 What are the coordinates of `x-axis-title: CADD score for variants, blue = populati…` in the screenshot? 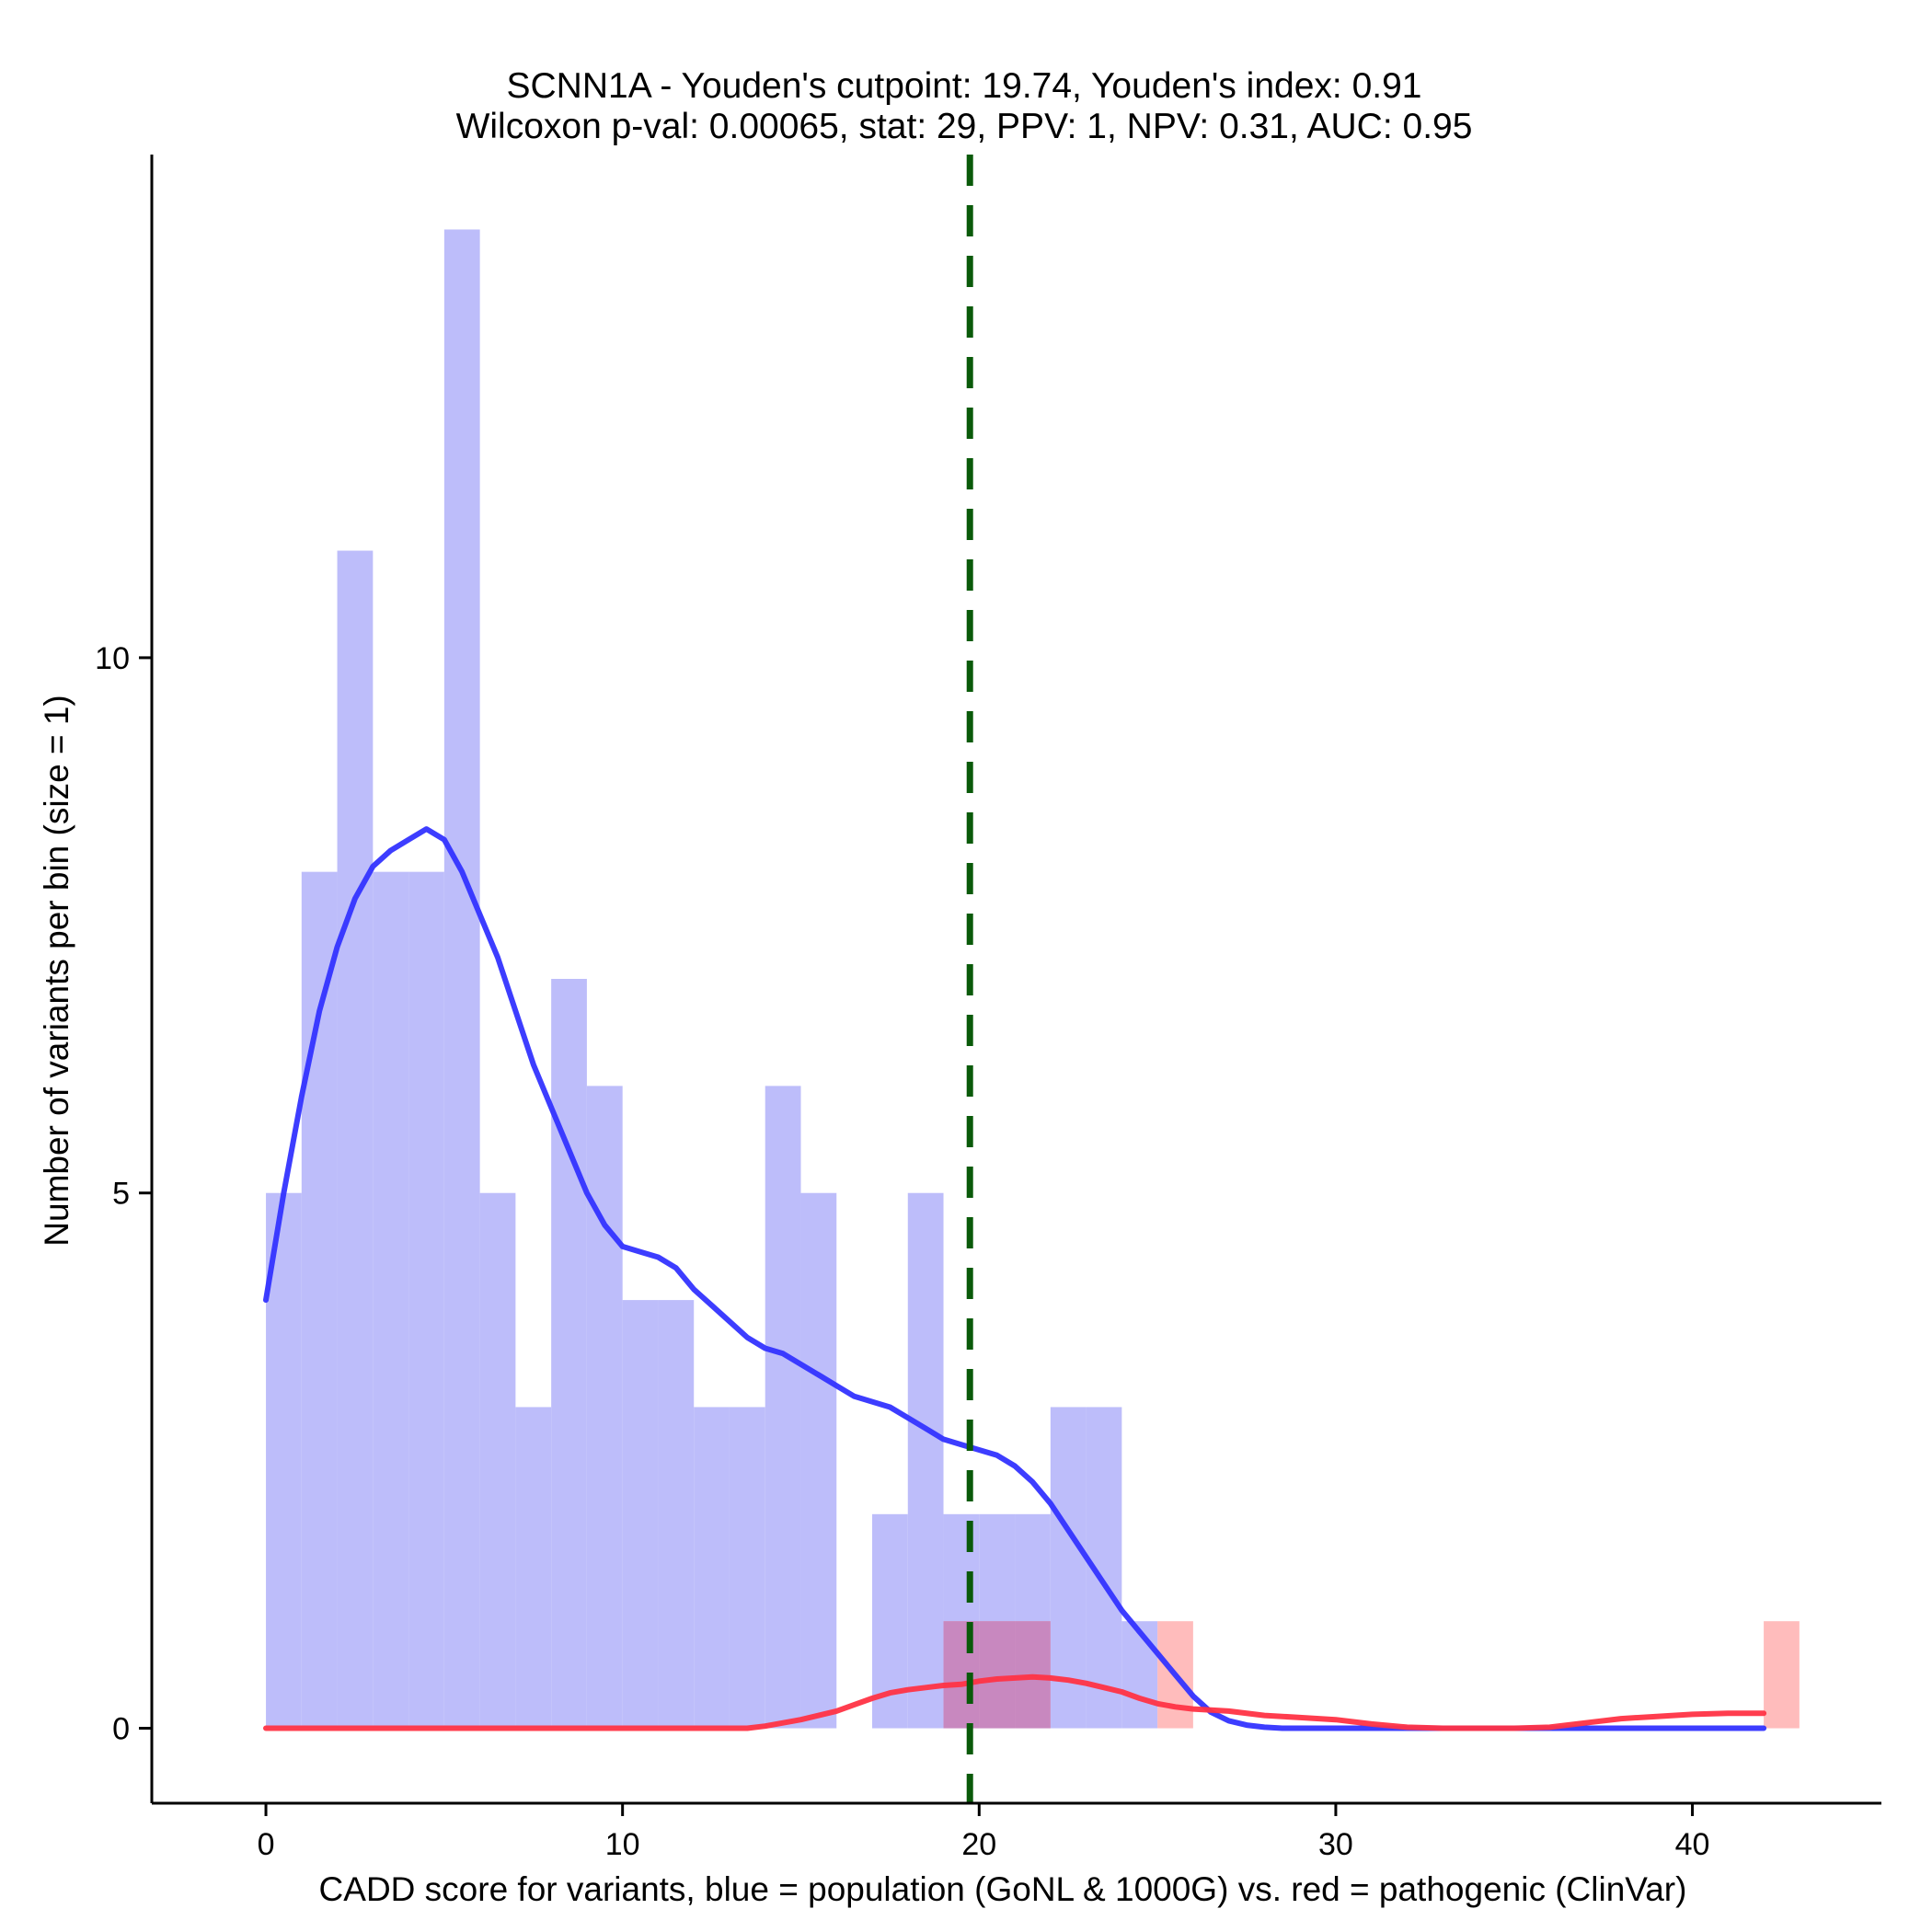 It's located at (1003, 1889).